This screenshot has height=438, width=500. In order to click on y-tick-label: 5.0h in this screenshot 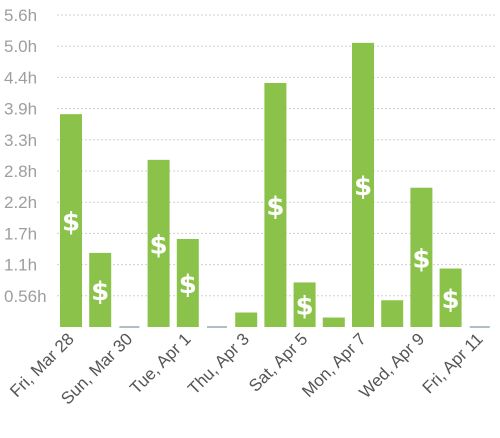, I will do `click(20, 46)`.